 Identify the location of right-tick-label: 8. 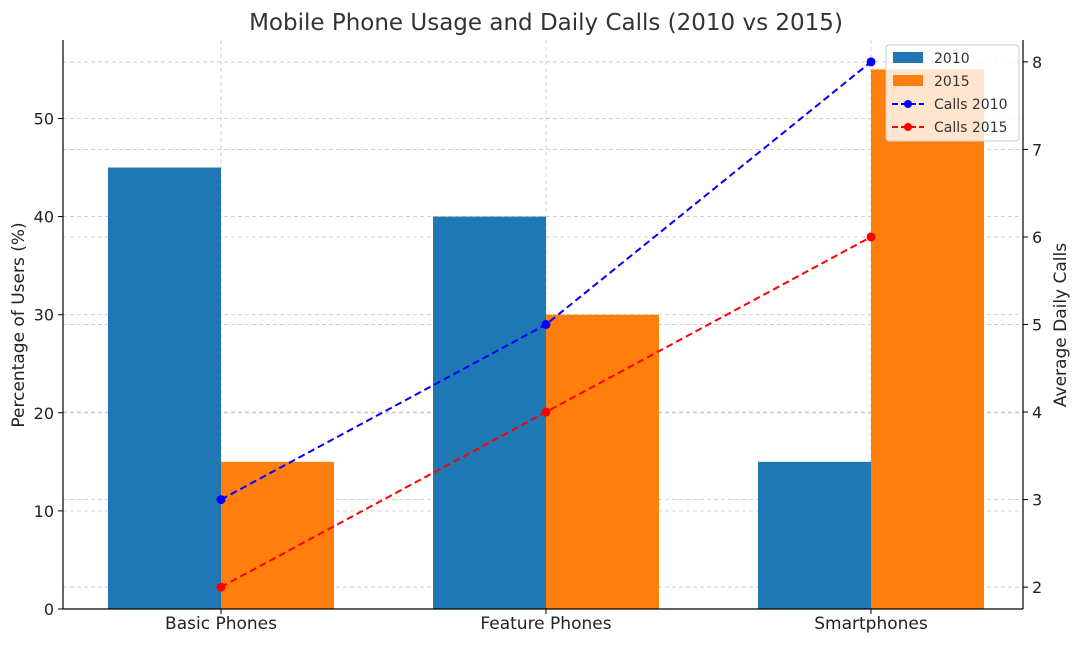
(1037, 62).